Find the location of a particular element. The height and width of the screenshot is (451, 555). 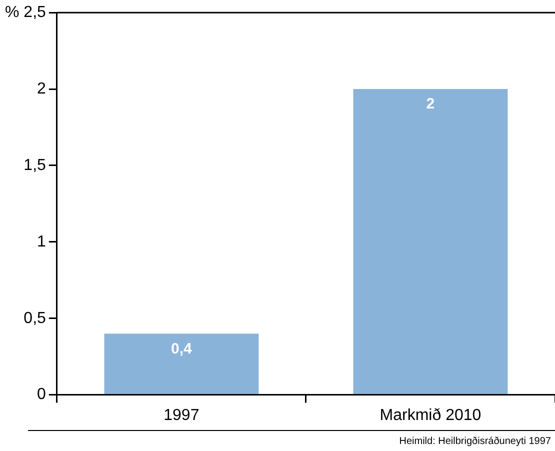

y-tick-label: 0 is located at coordinates (41, 395).